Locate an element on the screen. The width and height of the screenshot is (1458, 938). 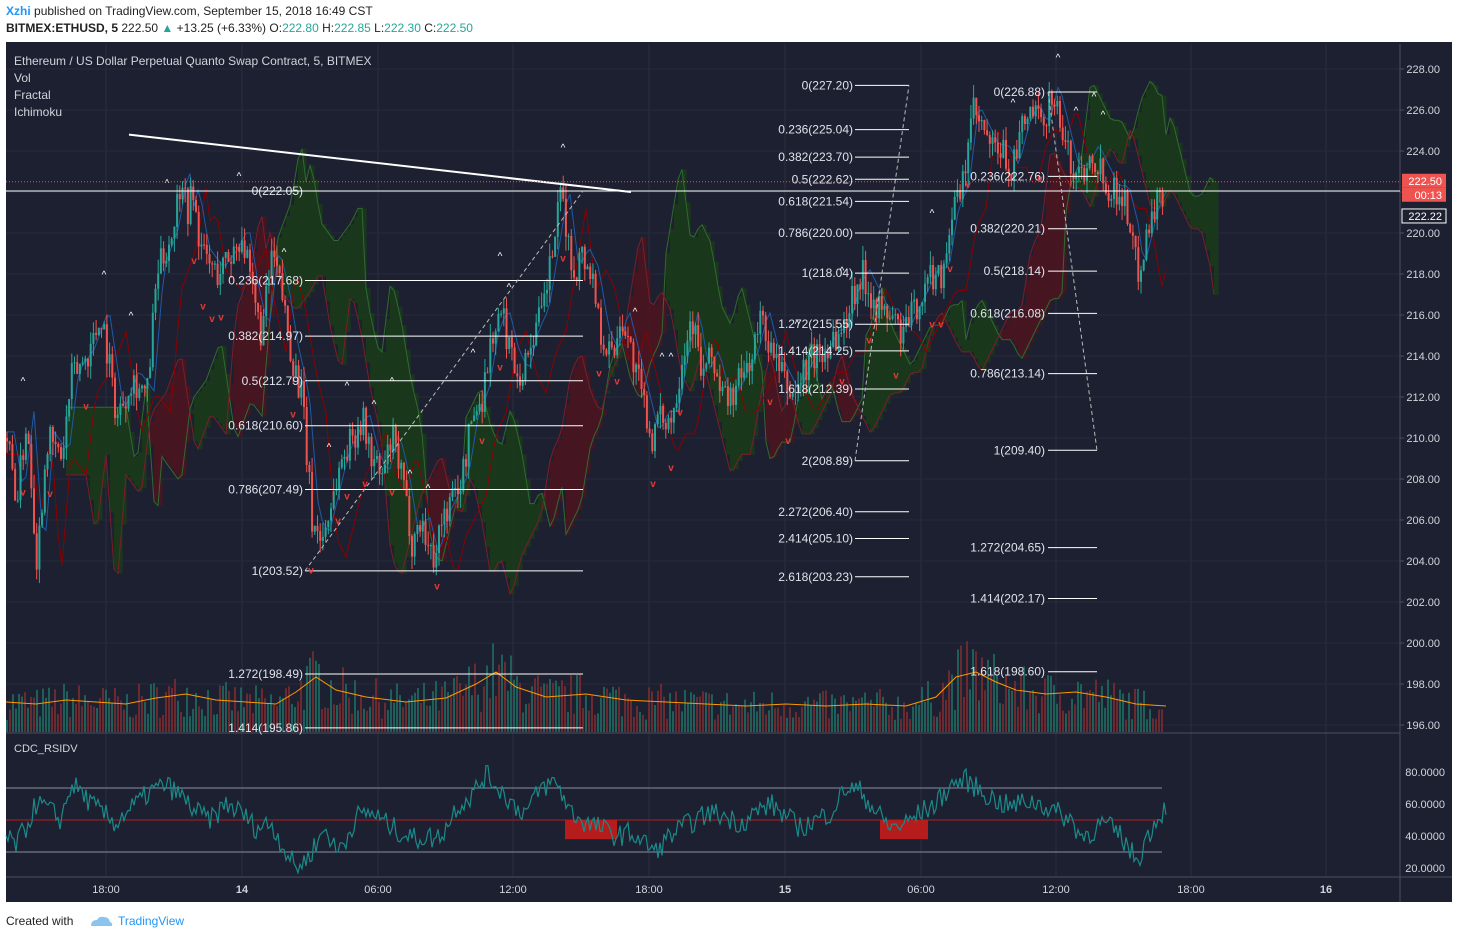
indicator-fractal: Fractal is located at coordinates (32, 95).